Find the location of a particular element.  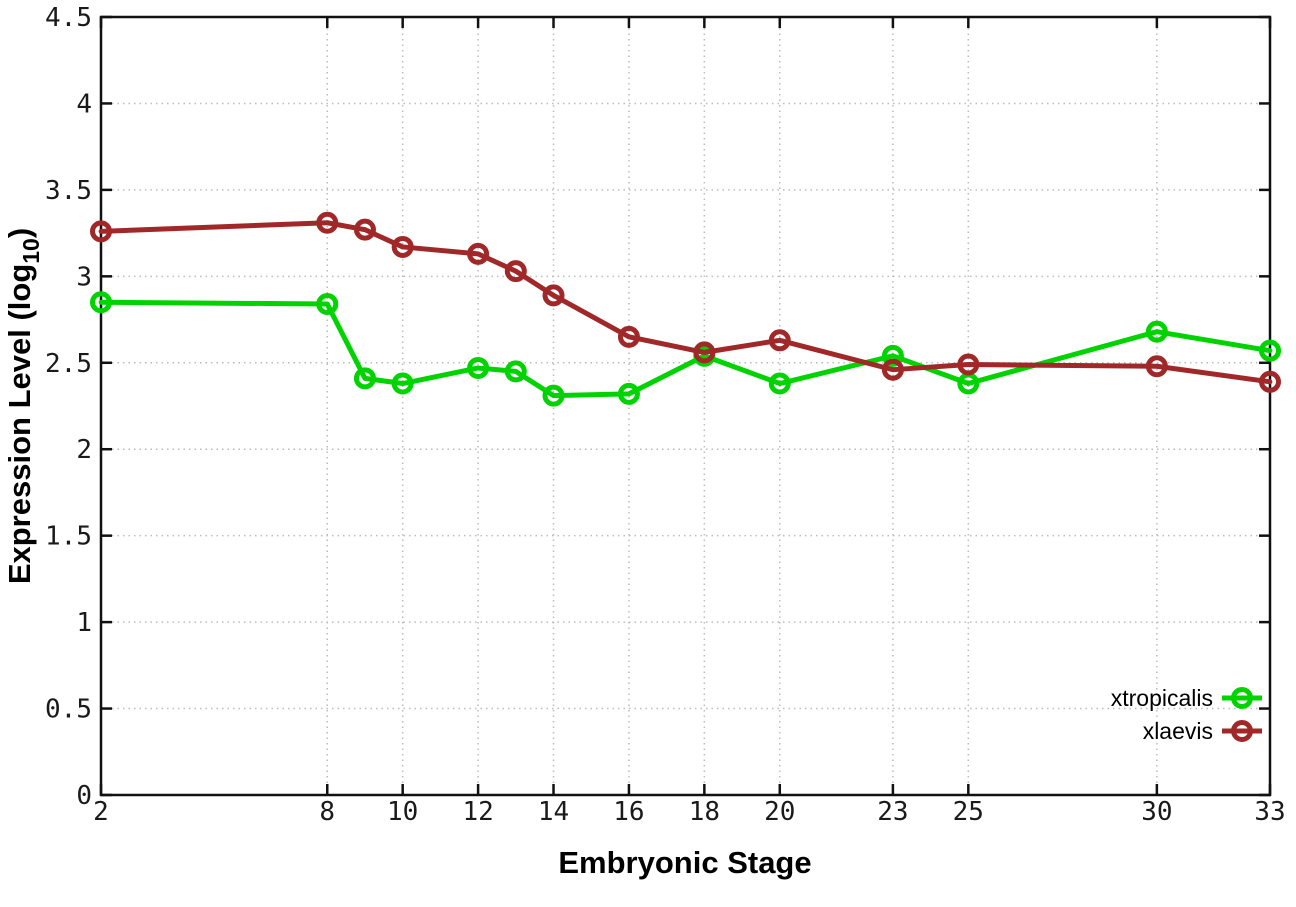

legend-sample-dot-xlaevis is located at coordinates (1242, 731).